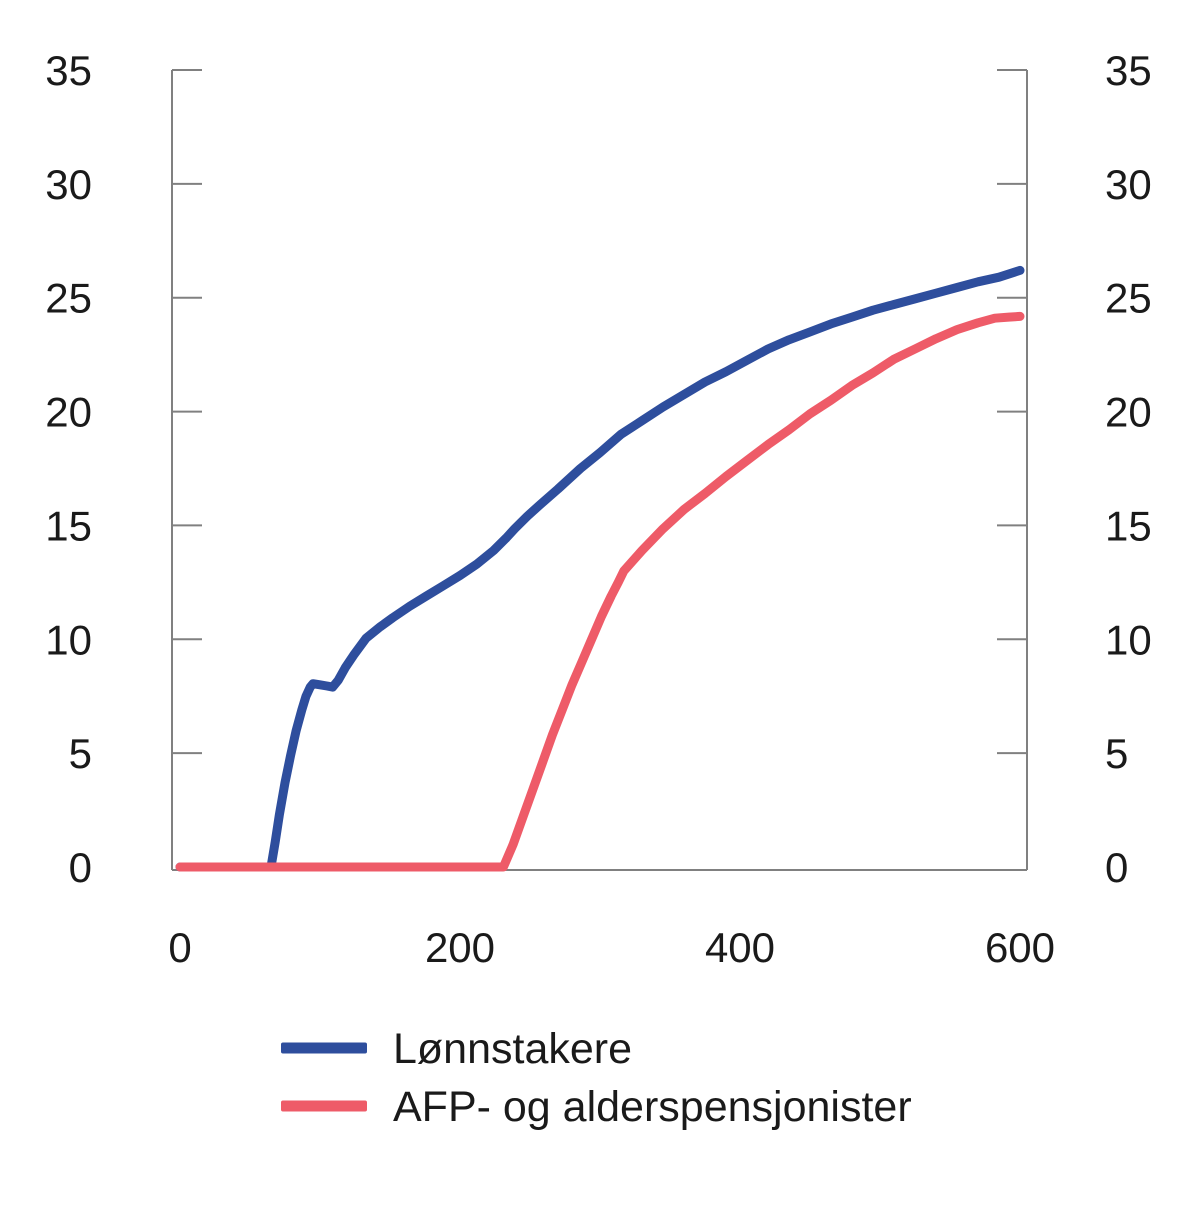 The height and width of the screenshot is (1215, 1200). Describe the element at coordinates (1128, 184) in the screenshot. I see `y-axis-tick-label-right: 30` at that location.